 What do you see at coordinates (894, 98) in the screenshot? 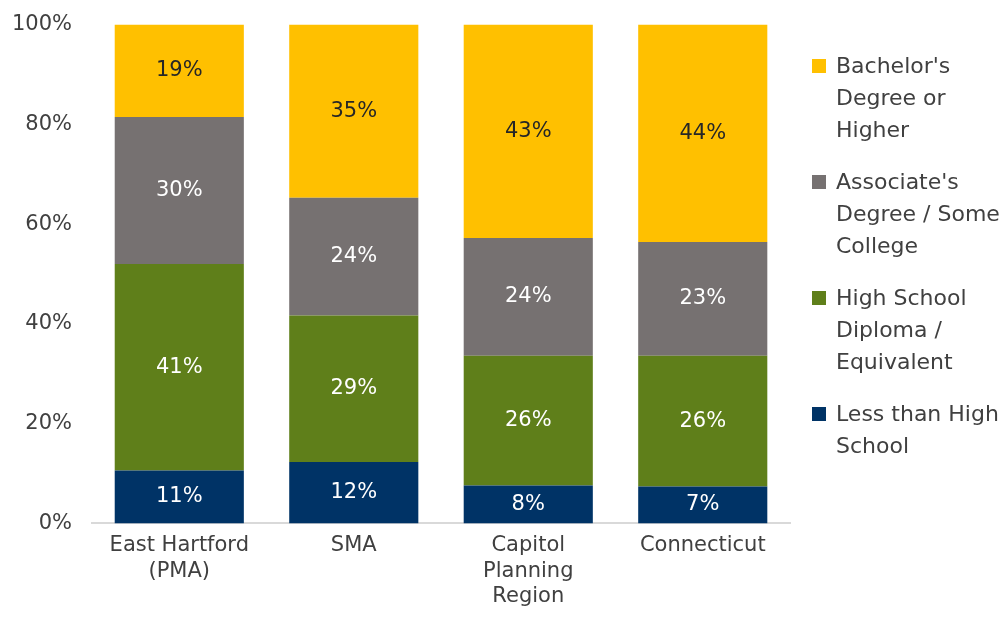
I see `legend-label: Bachelor's Degree or Higher` at bounding box center [894, 98].